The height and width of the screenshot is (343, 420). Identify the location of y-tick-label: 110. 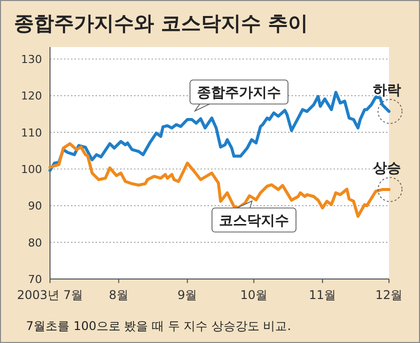
(31, 133).